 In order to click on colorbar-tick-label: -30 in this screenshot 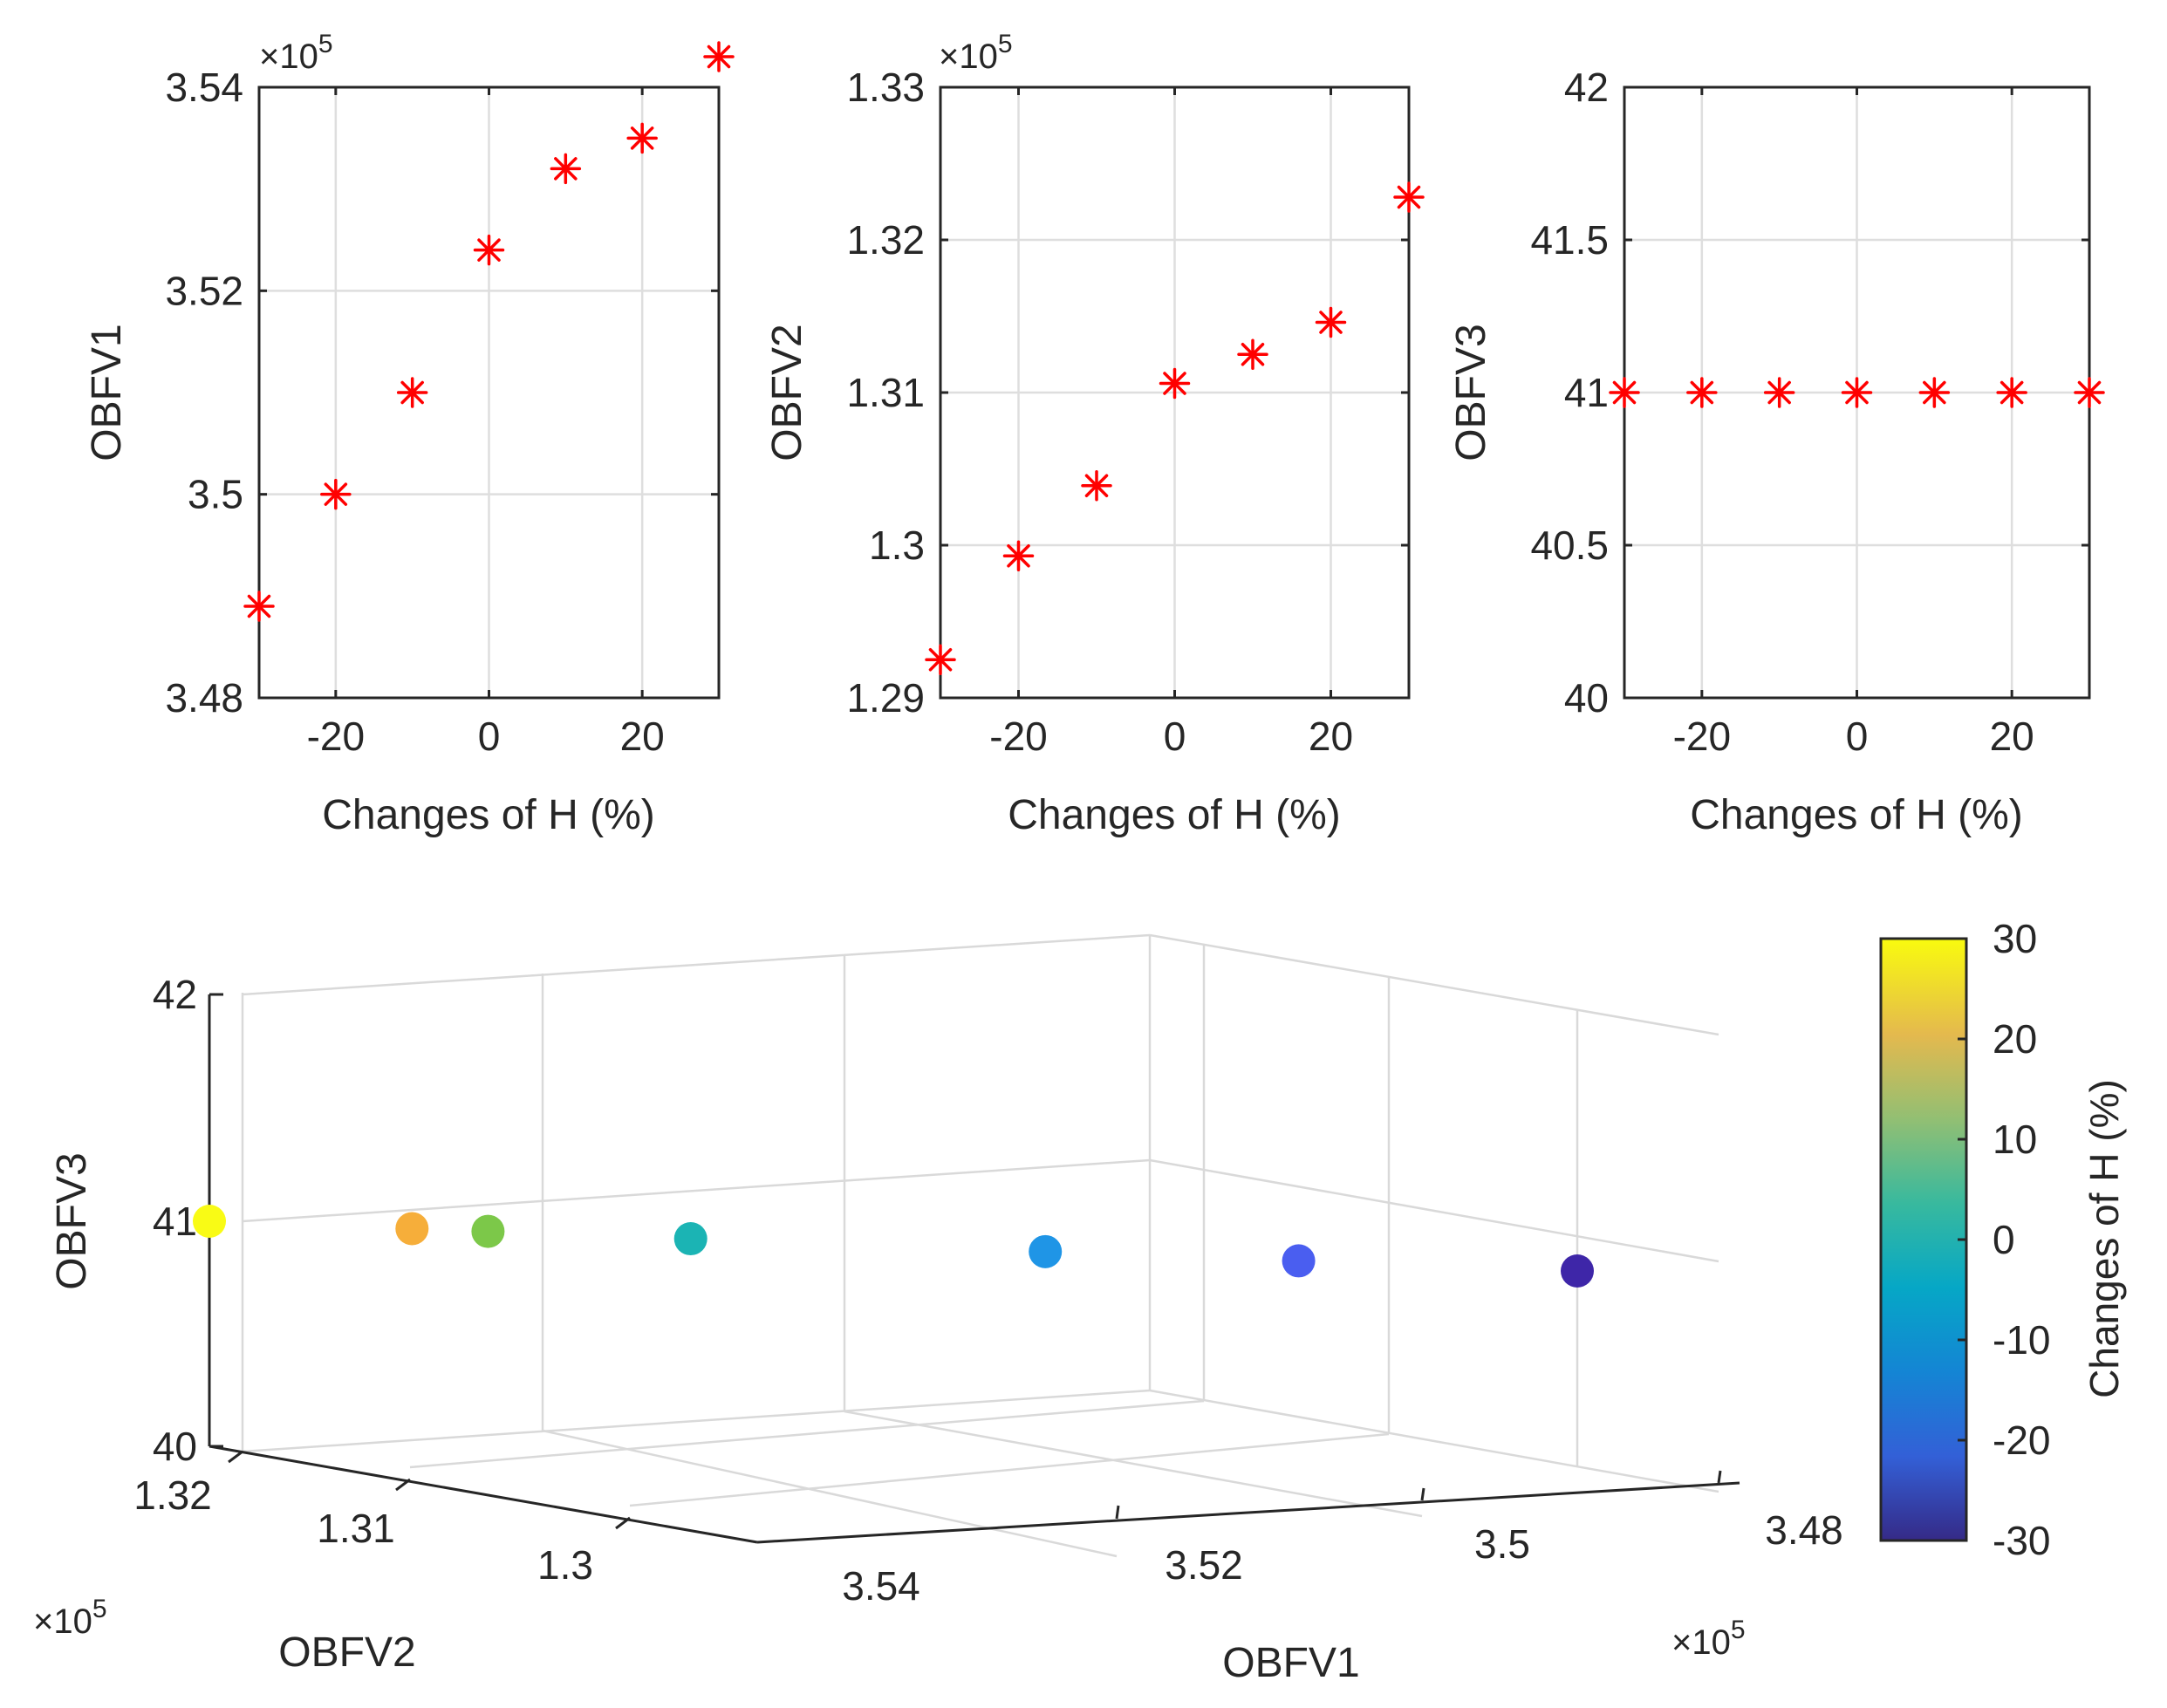, I will do `click(2021, 1540)`.